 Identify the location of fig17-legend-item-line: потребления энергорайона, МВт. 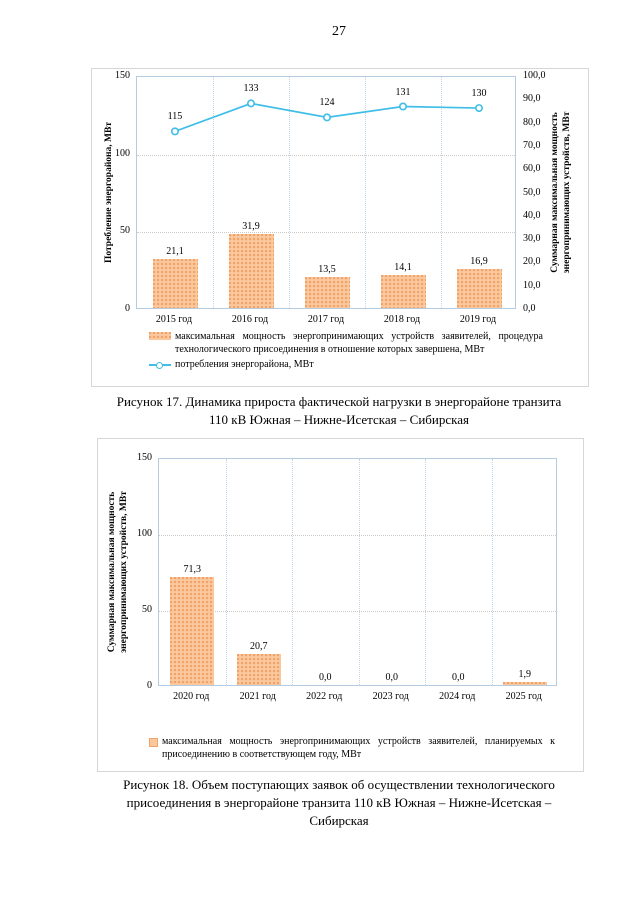
(346, 364).